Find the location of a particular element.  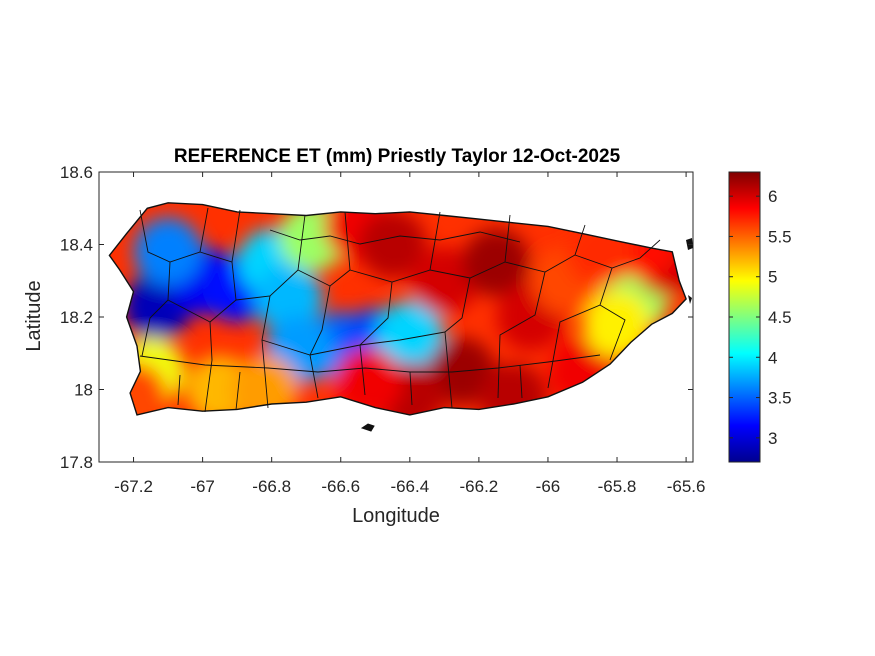

colorbar-tick-label: 4.5 is located at coordinates (780, 317).